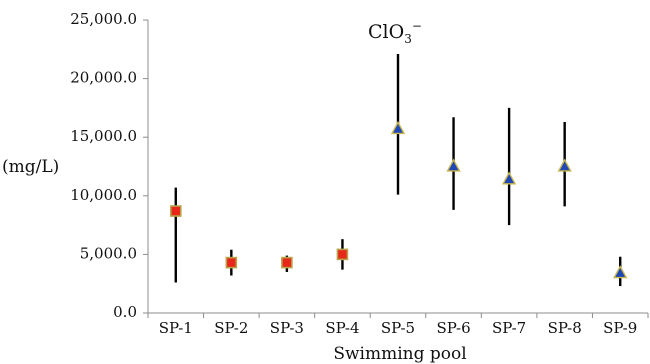  What do you see at coordinates (453, 328) in the screenshot?
I see `x-tick-label: SP-6` at bounding box center [453, 328].